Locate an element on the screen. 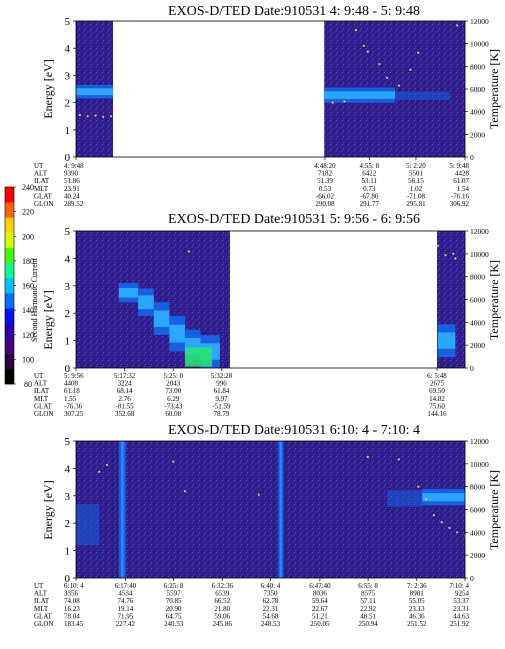 The height and width of the screenshot is (649, 505). time-tick-label: 6:32:36 is located at coordinates (223, 586).